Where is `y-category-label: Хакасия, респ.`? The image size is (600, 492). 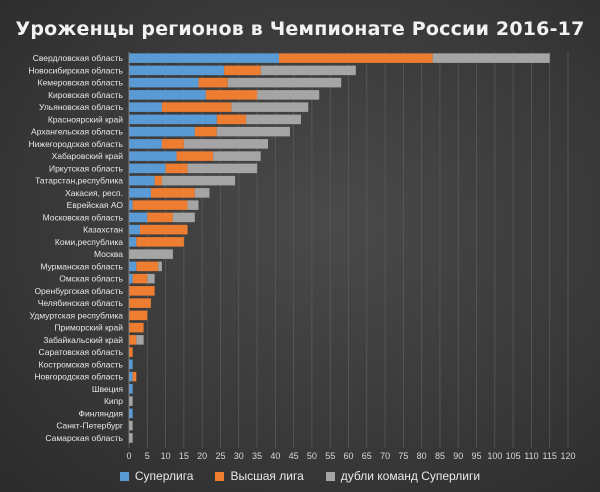
y-category-label: Хакасия, респ. is located at coordinates (94, 193).